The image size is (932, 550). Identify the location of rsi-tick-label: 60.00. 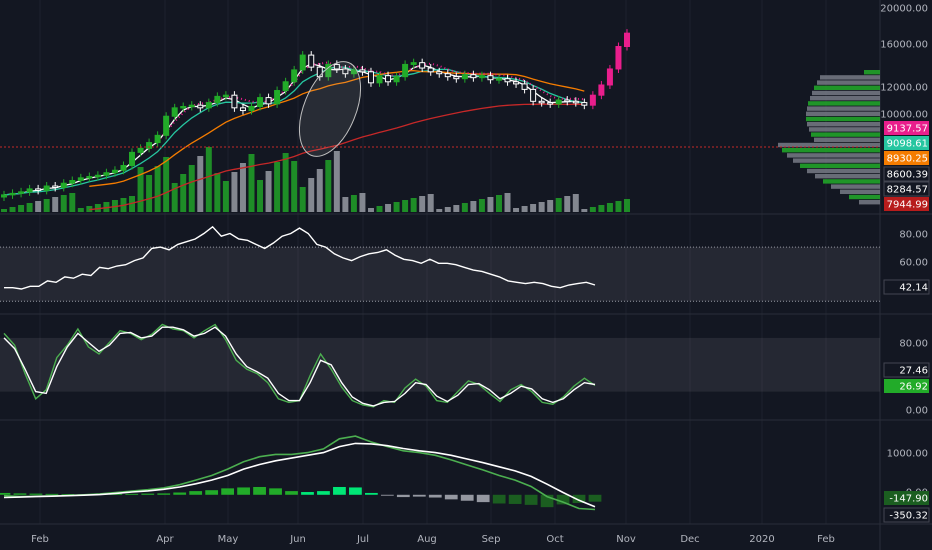
(913, 263).